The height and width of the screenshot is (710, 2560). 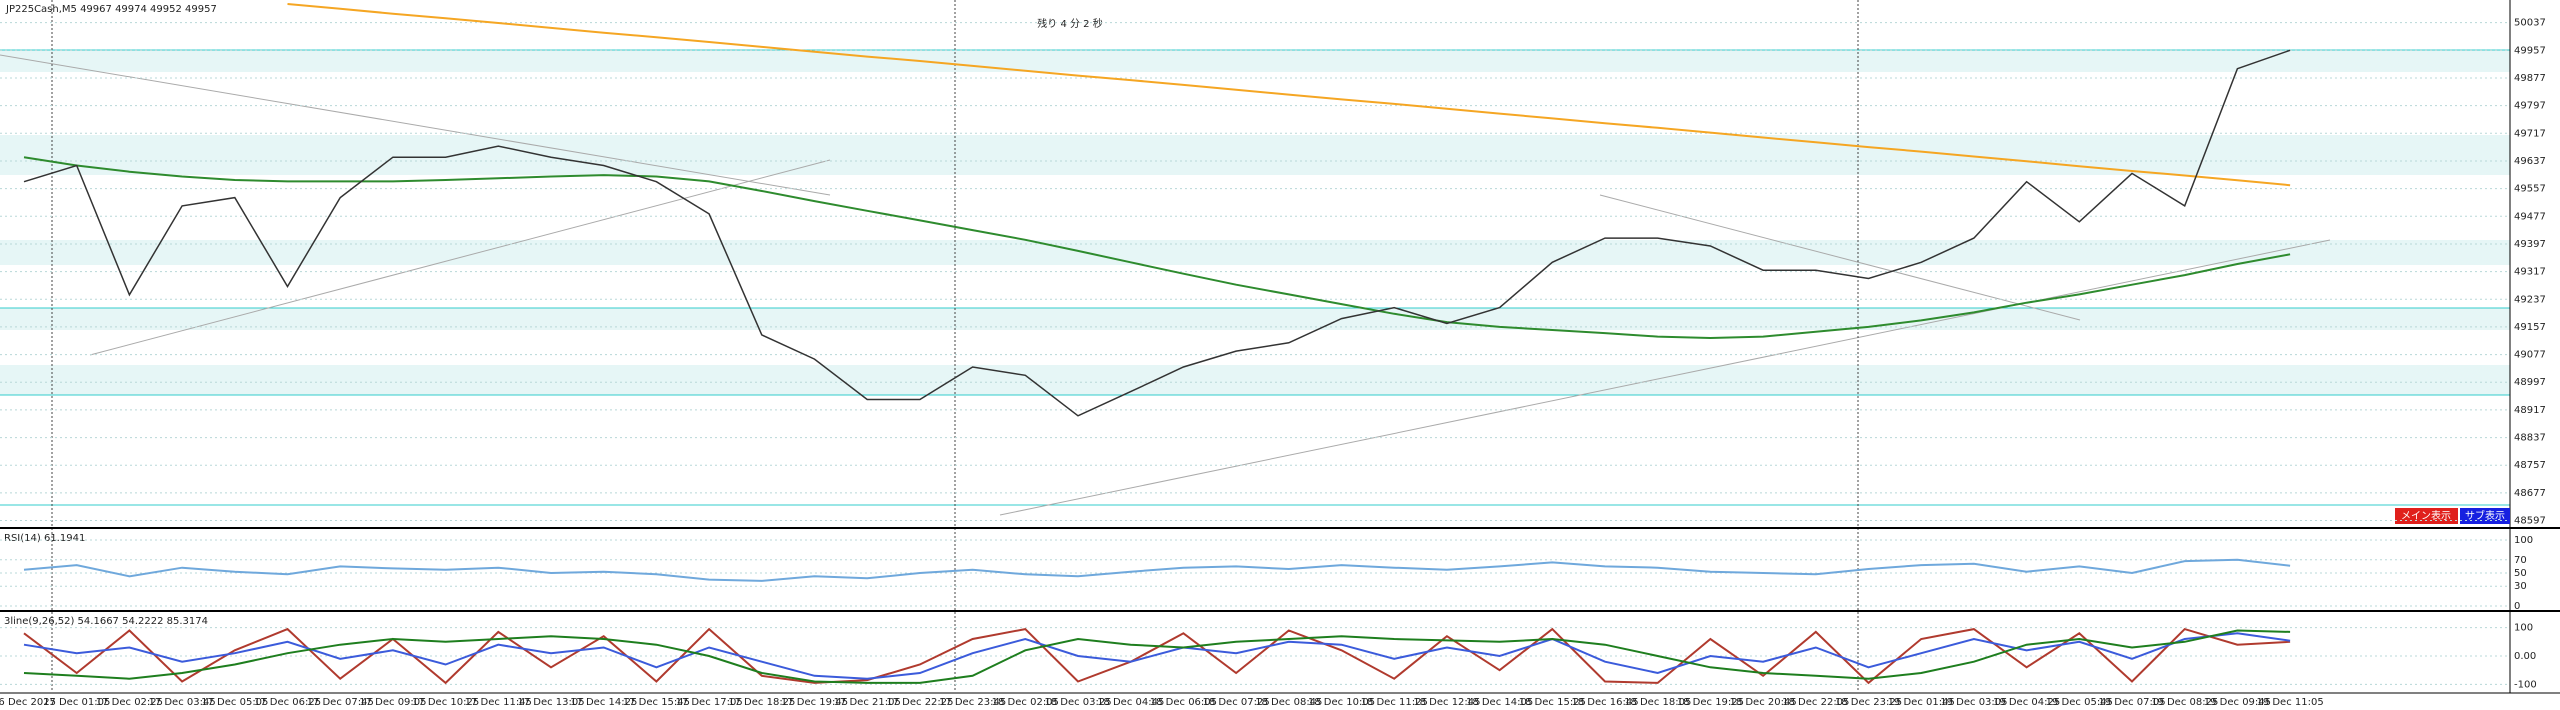 I want to click on x-tick-label: 17 Dec 11:45, so click(x=498, y=702).